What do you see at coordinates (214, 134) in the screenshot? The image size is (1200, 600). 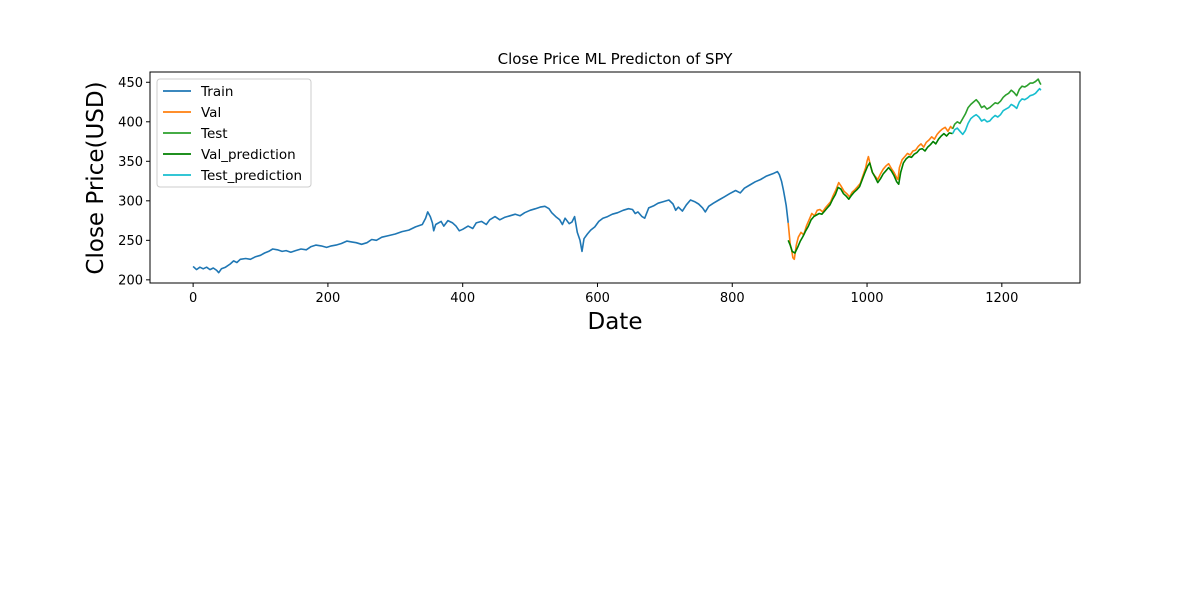 I see `legend-label: Test` at bounding box center [214, 134].